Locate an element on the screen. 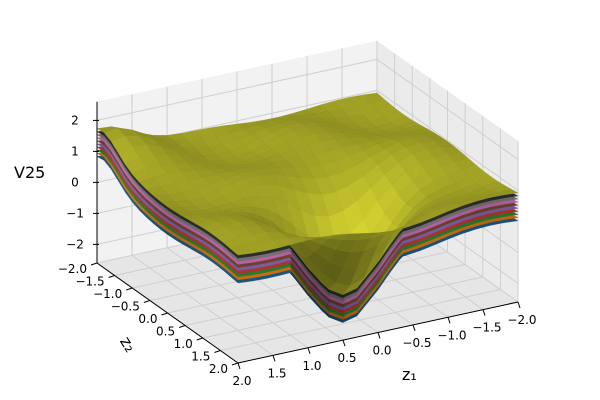  y-tick-label: 0.5 is located at coordinates (165, 332).